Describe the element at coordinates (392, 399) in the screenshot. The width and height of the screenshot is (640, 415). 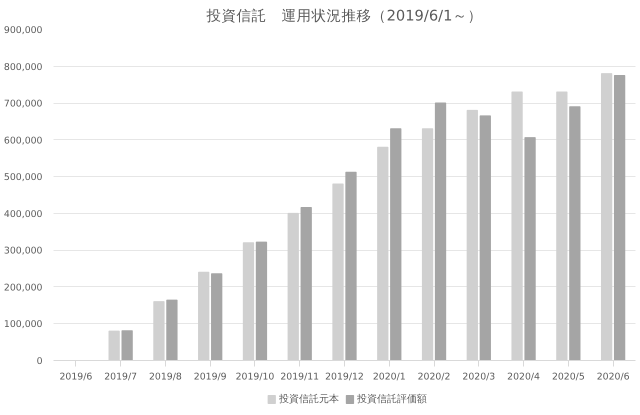
I see `legend-label: 投資信託評価額` at that location.